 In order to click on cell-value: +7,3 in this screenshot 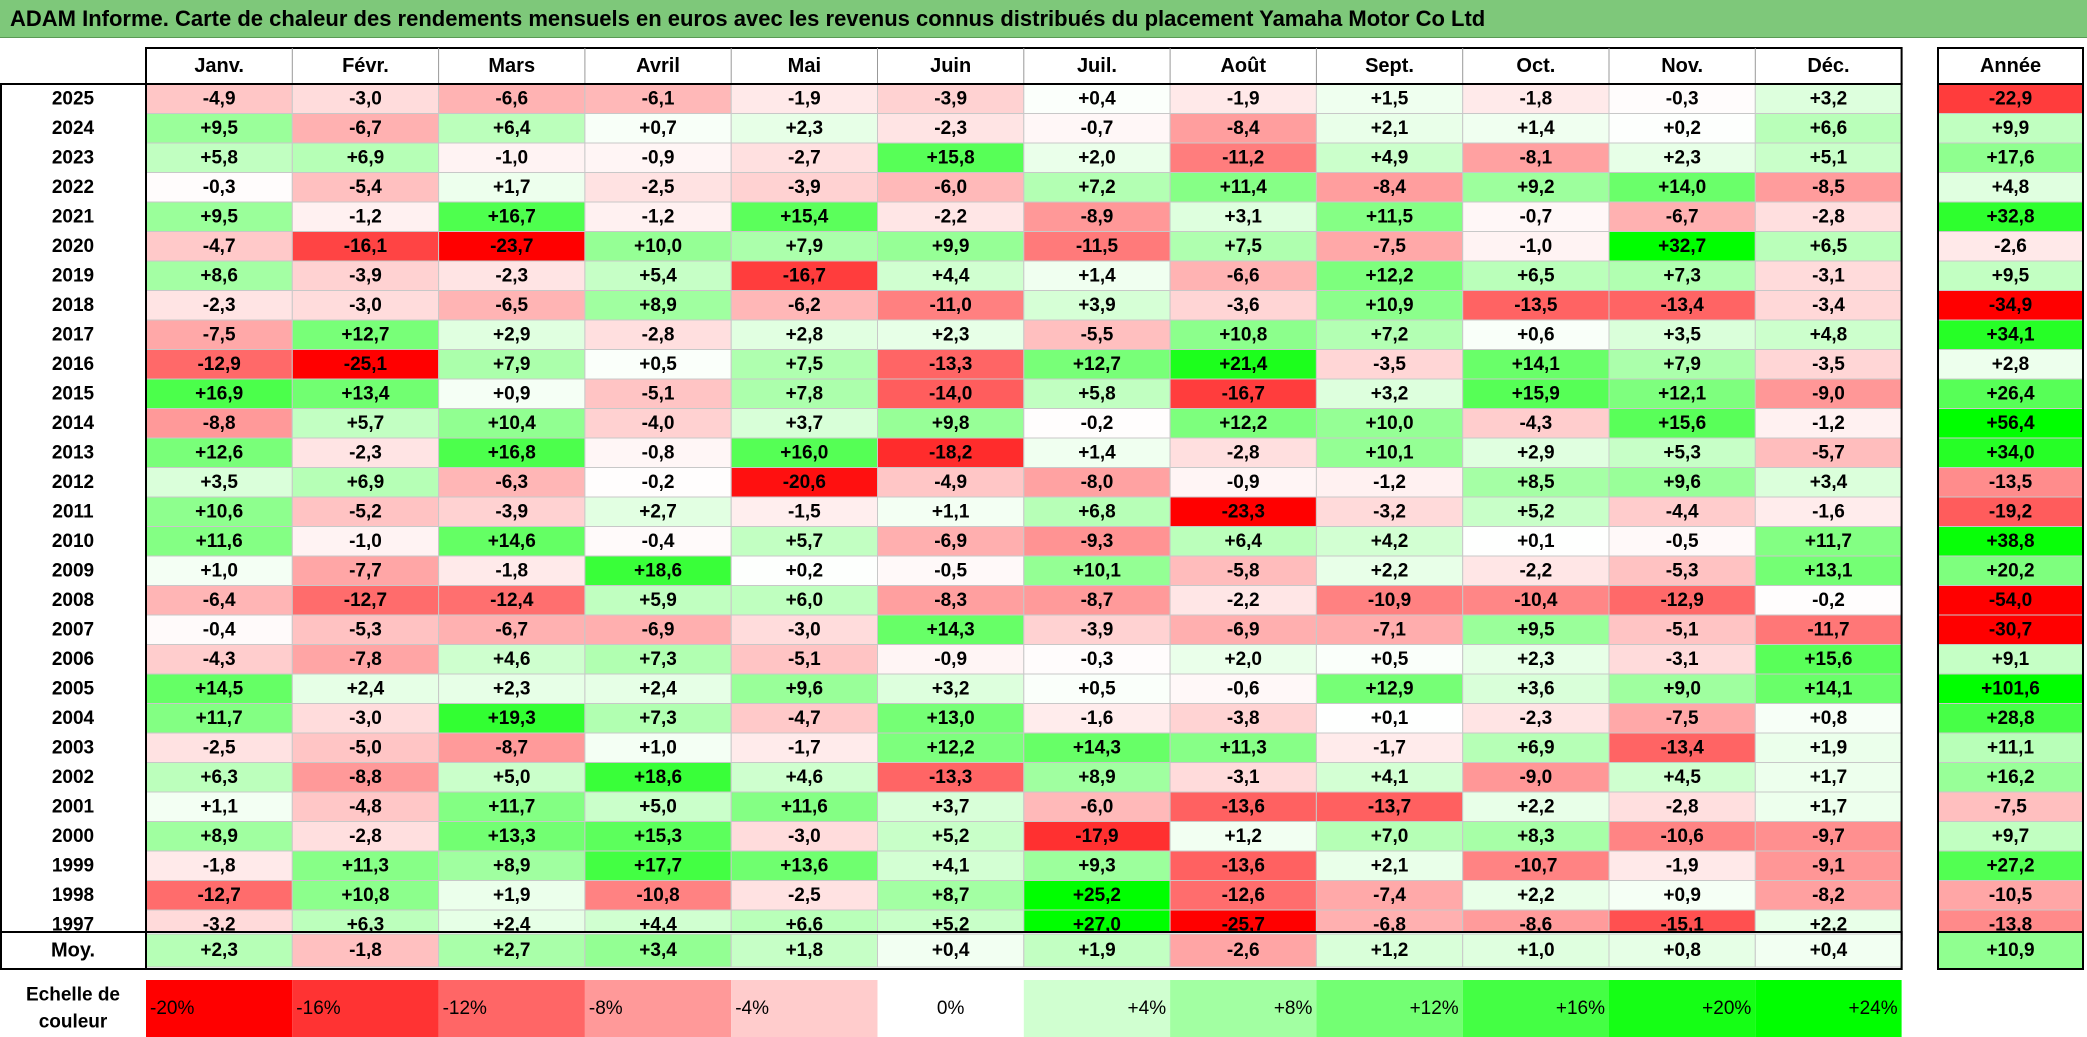, I will do `click(658, 659)`.